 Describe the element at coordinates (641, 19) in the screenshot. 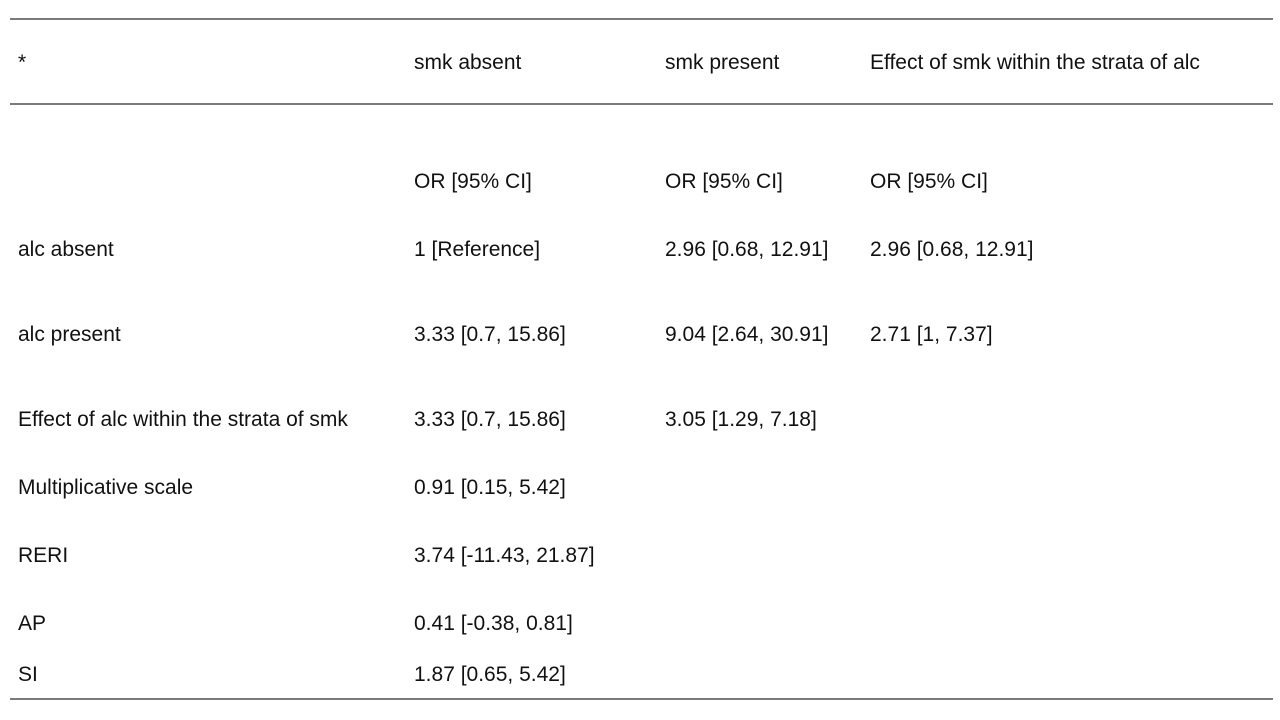

I see `top-rule` at that location.